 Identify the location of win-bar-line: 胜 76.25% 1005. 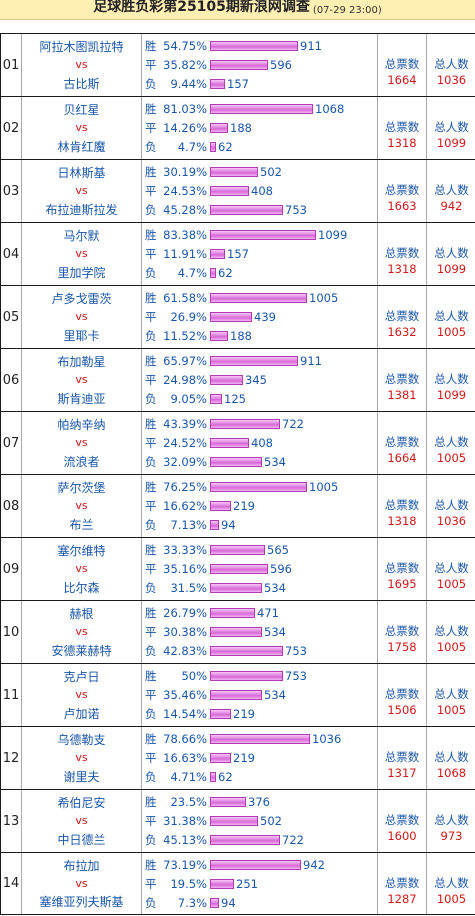
(261, 487).